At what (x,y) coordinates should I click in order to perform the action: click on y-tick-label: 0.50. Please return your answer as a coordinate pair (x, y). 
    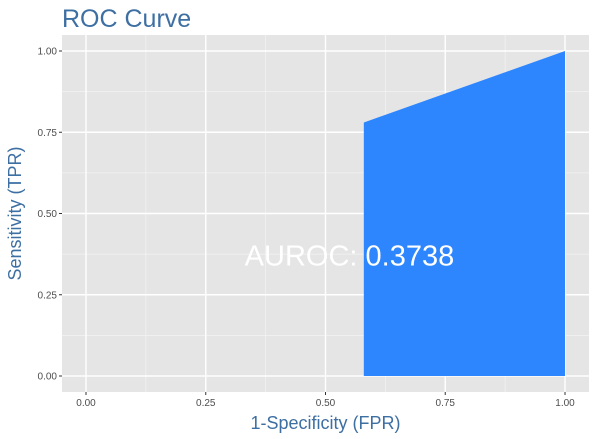
    Looking at the image, I should click on (48, 214).